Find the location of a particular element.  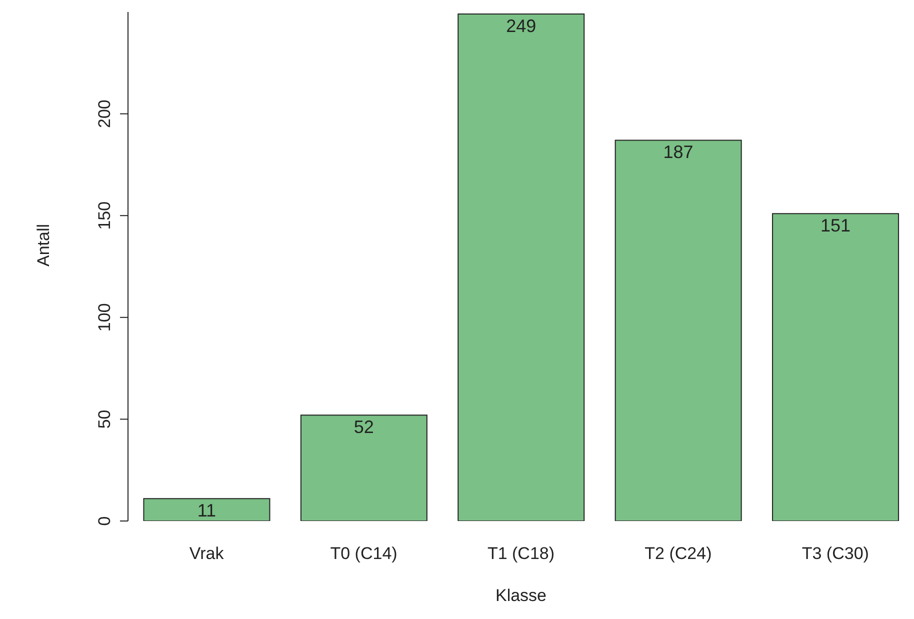

x-tick-label: T3 (C30) is located at coordinates (835, 554).